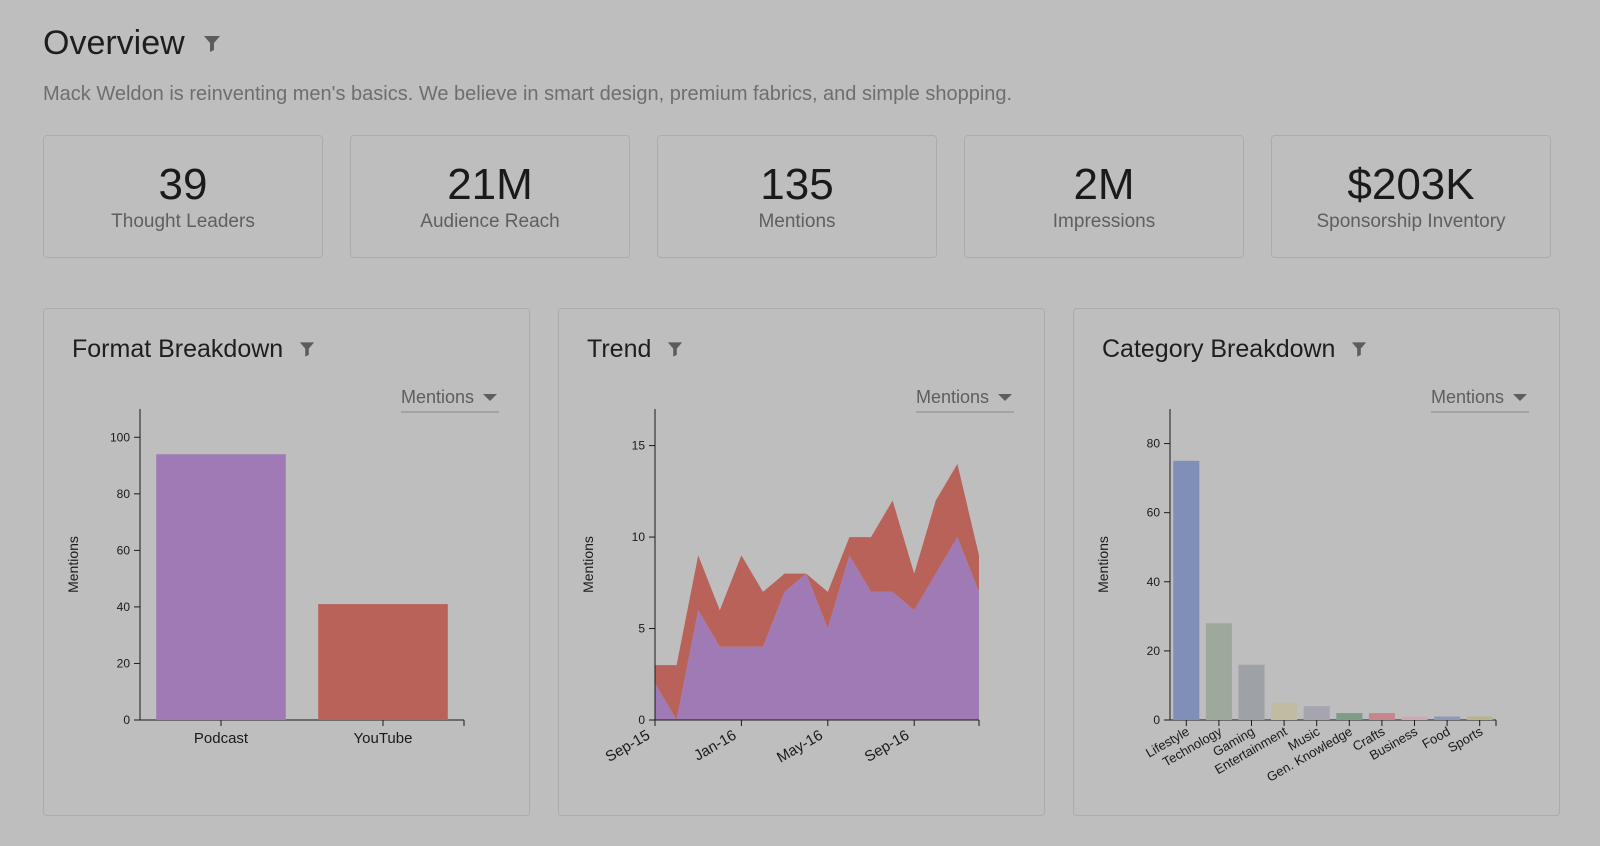 Image resolution: width=1600 pixels, height=846 pixels. I want to click on panel-title: Format Breakdown, so click(178, 349).